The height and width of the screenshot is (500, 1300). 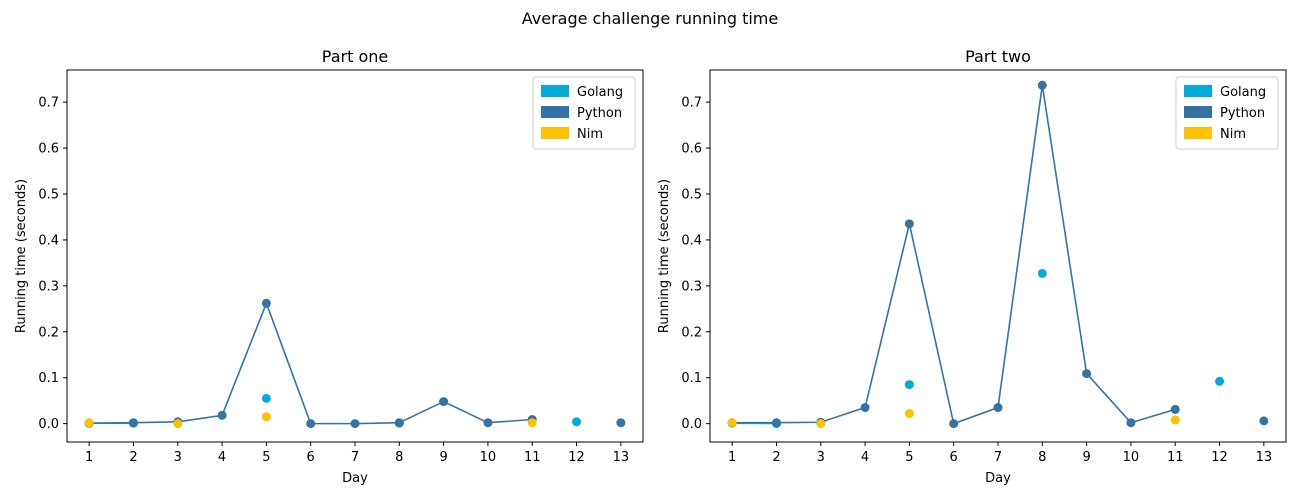 I want to click on subplot-title: Part two, so click(x=998, y=56).